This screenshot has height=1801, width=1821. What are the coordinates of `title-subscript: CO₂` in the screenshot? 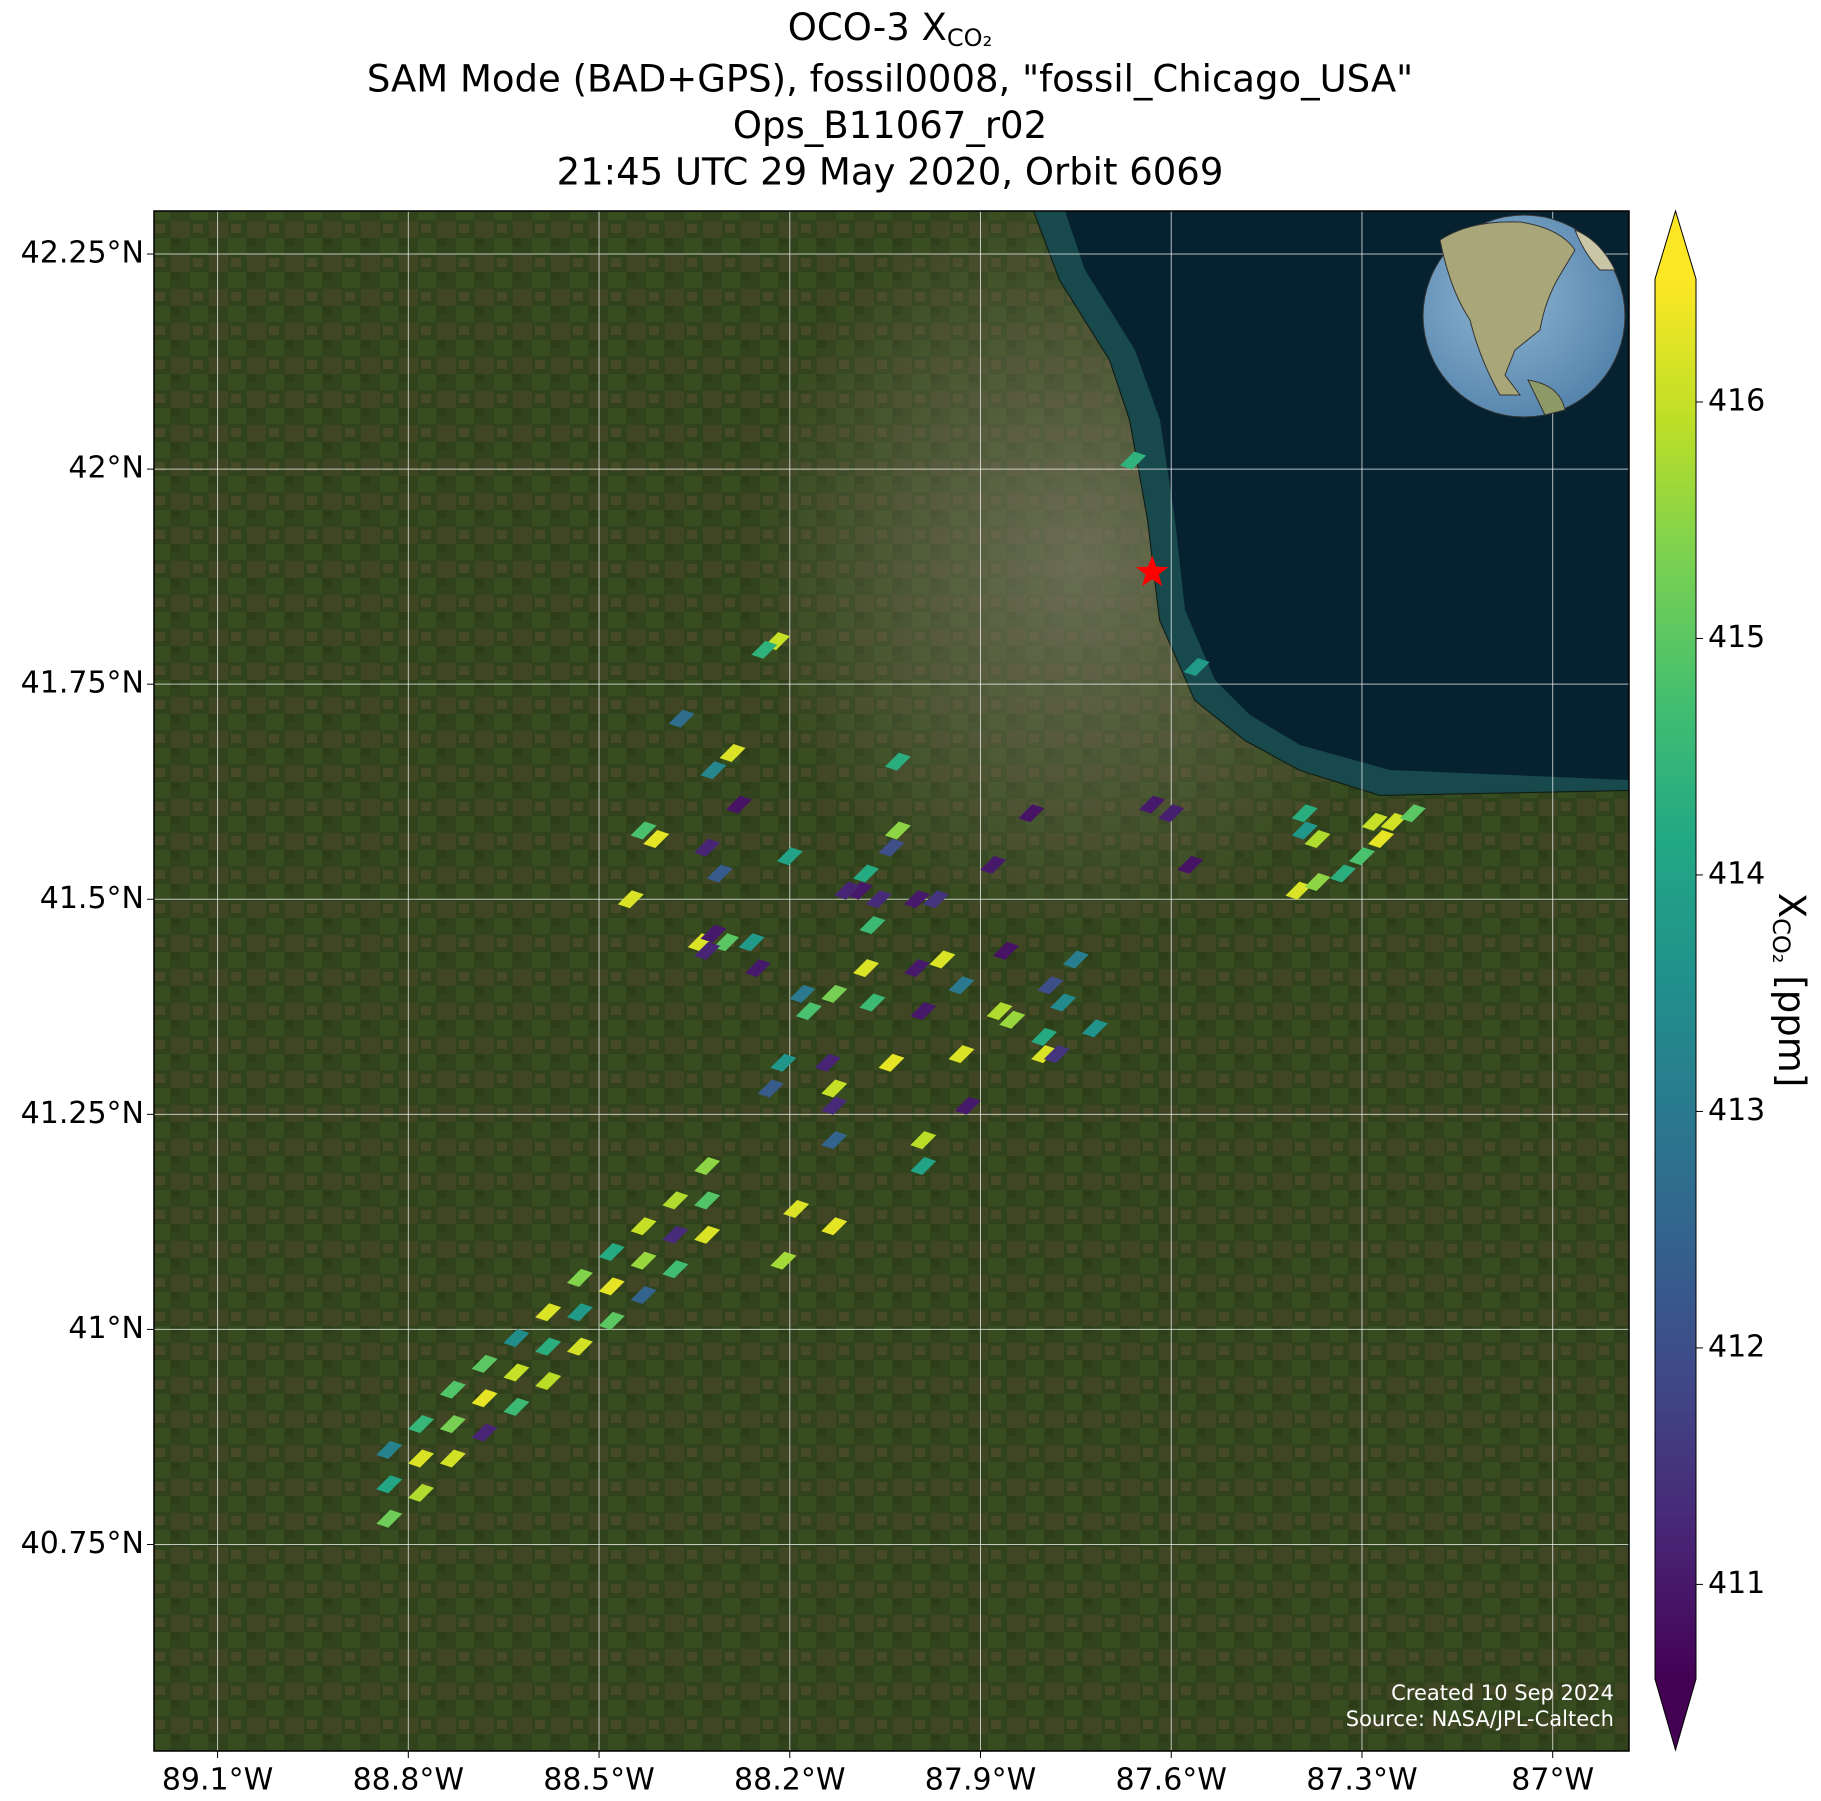 It's located at (969, 38).